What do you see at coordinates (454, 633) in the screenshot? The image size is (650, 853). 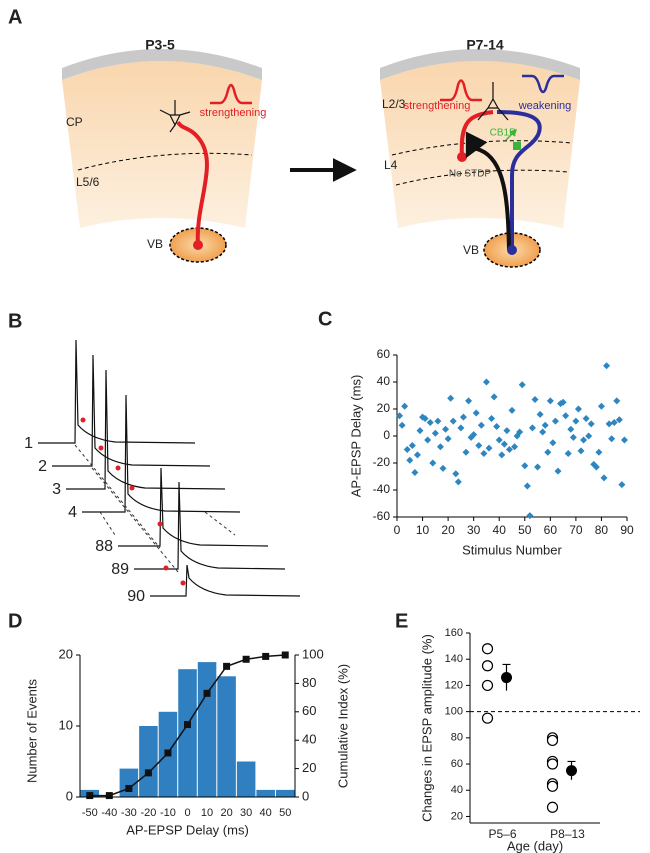 I see `y-tick-label: 160` at bounding box center [454, 633].